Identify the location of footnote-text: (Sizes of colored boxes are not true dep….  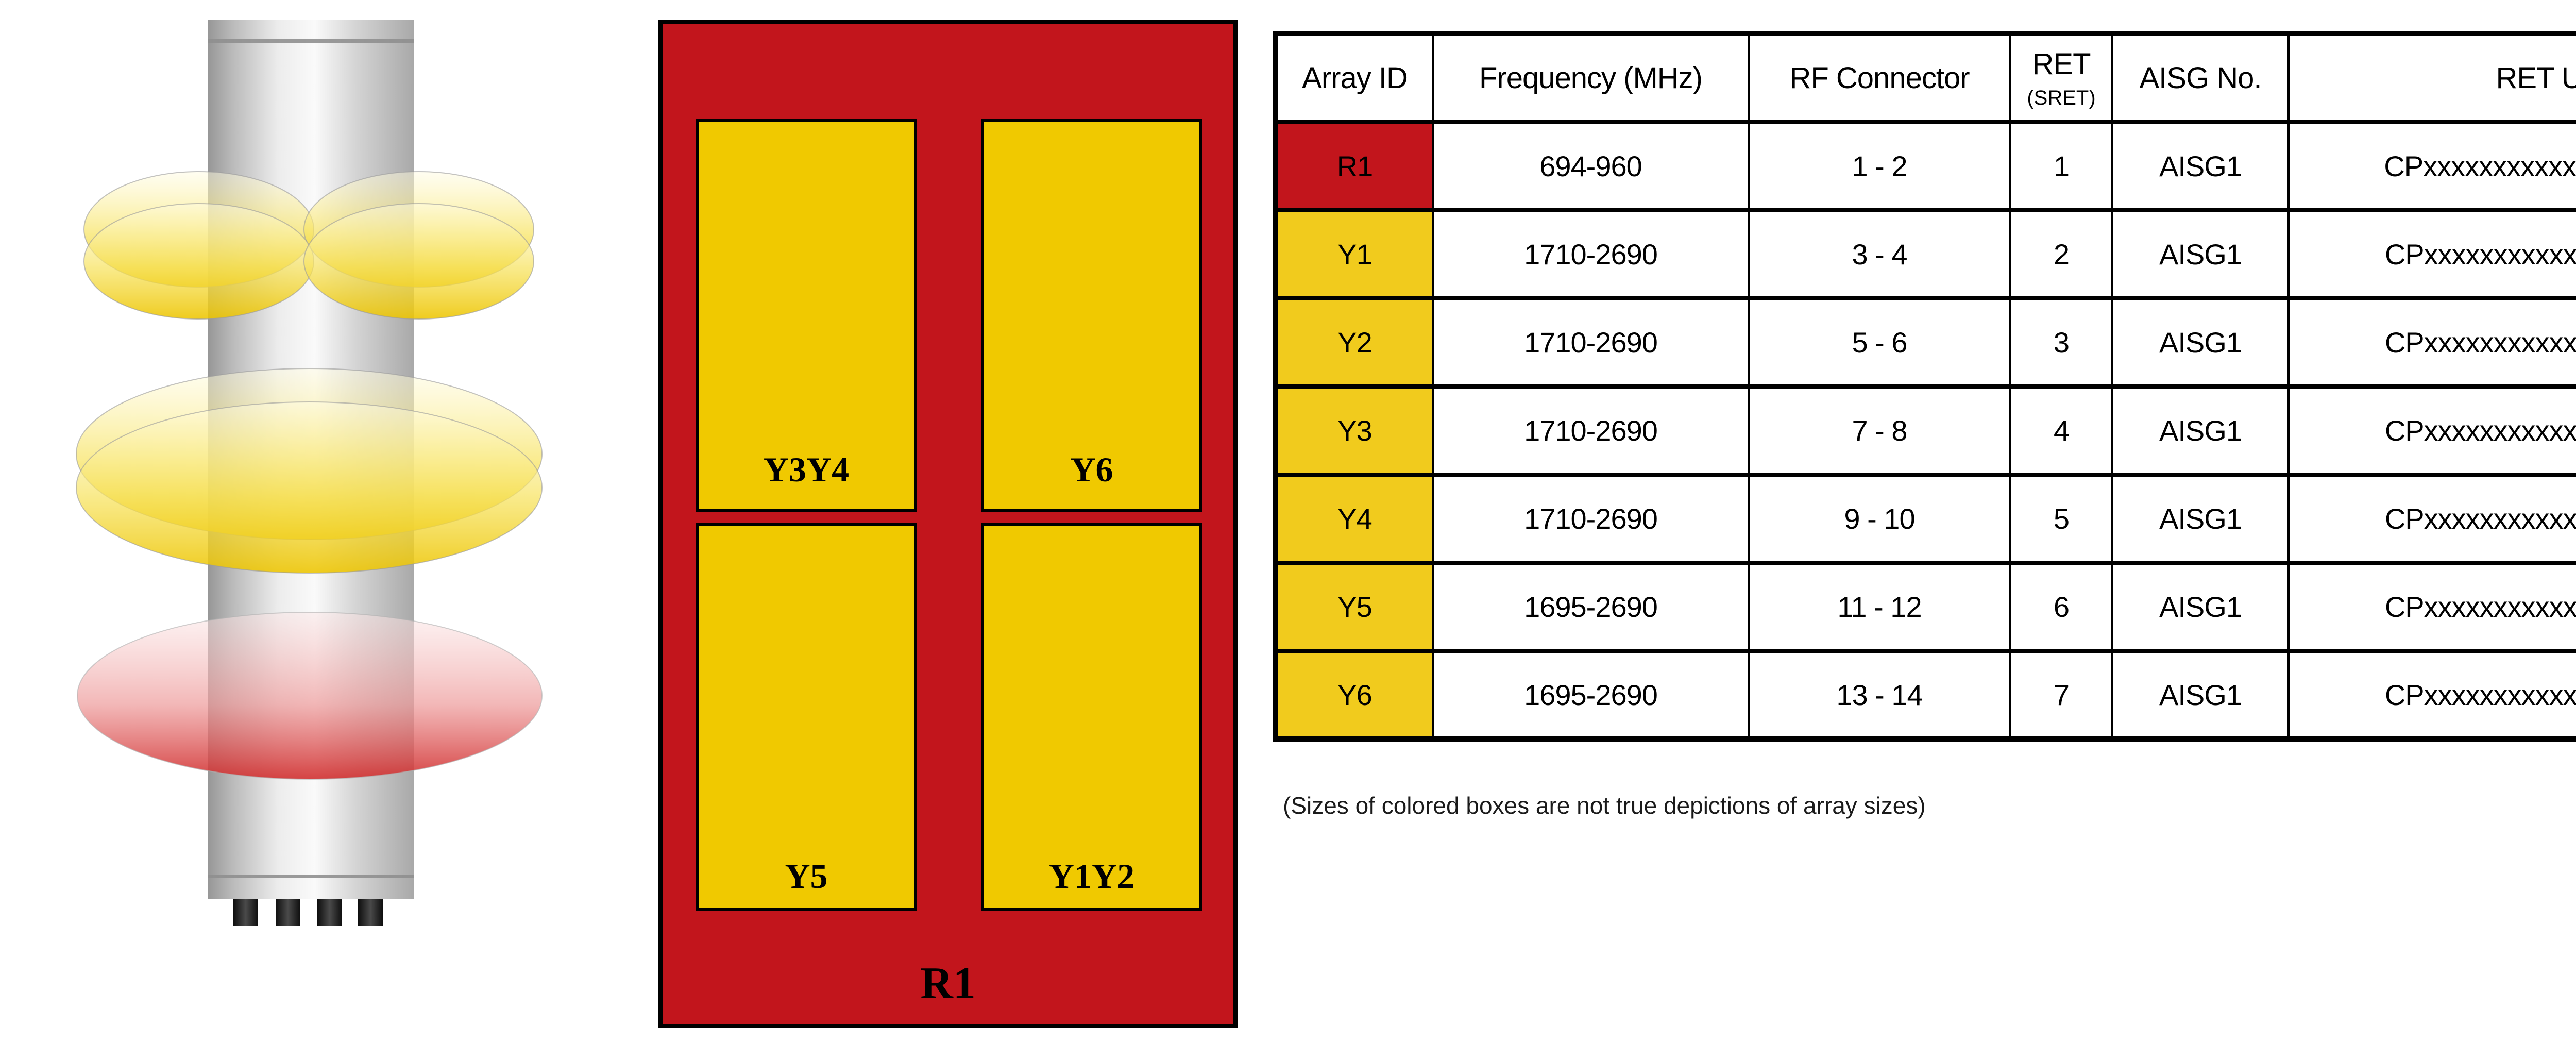
(1604, 805).